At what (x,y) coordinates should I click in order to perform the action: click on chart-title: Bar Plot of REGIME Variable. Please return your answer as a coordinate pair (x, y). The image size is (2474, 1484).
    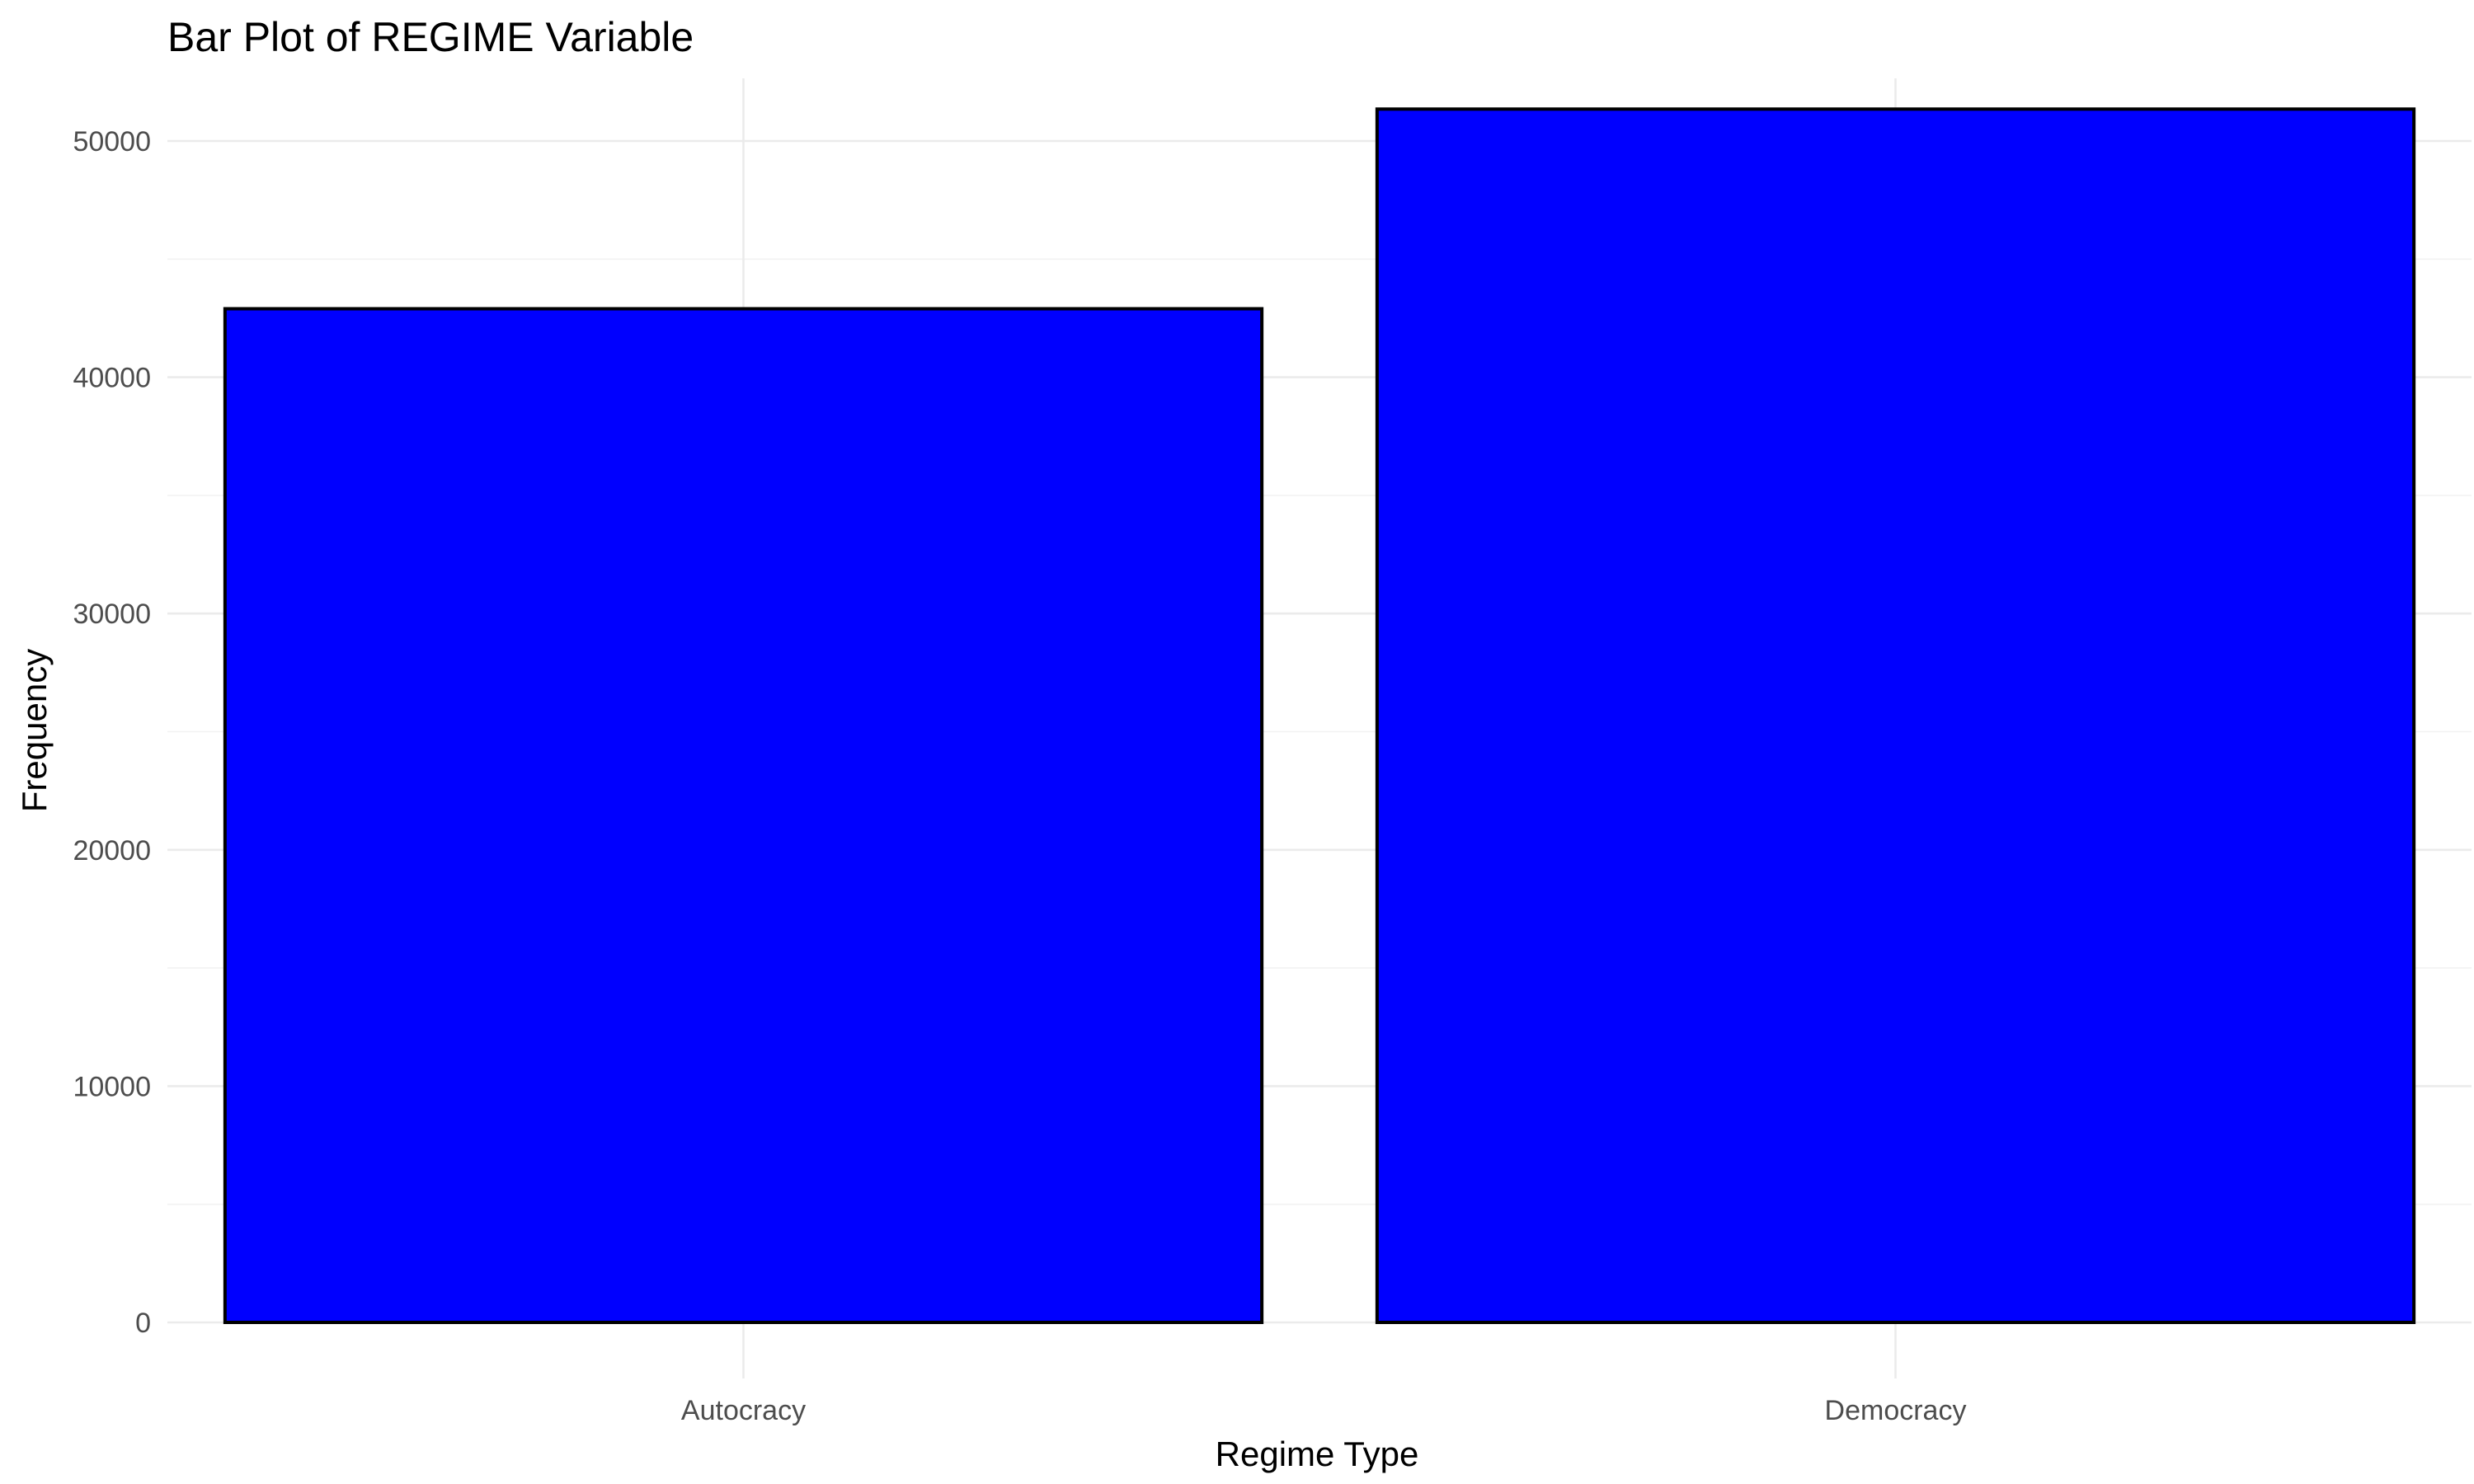
    Looking at the image, I should click on (430, 37).